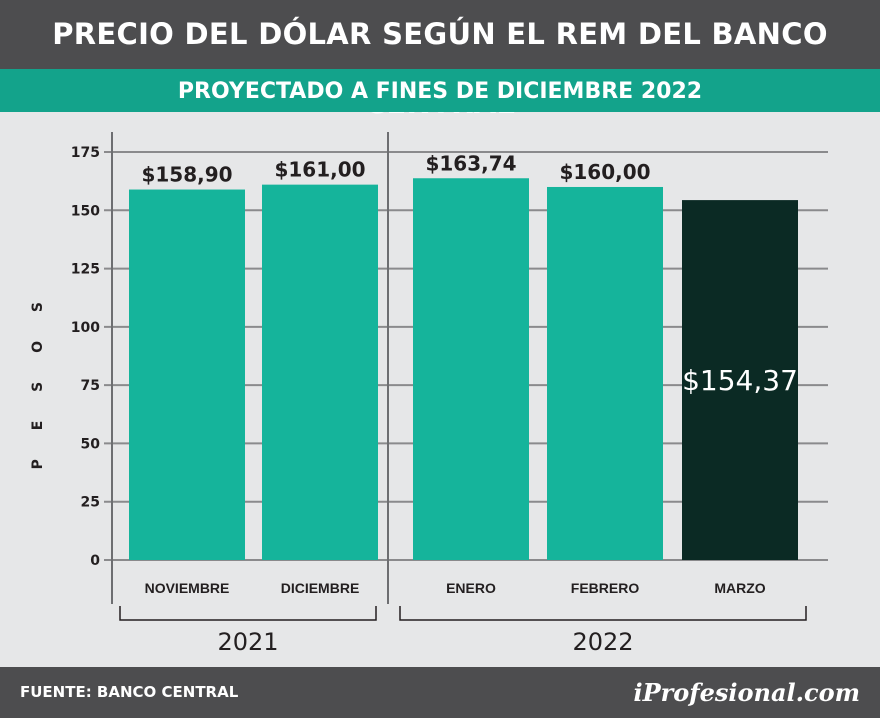  Describe the element at coordinates (187, 374) in the screenshot. I see `bar-noviembre` at that location.